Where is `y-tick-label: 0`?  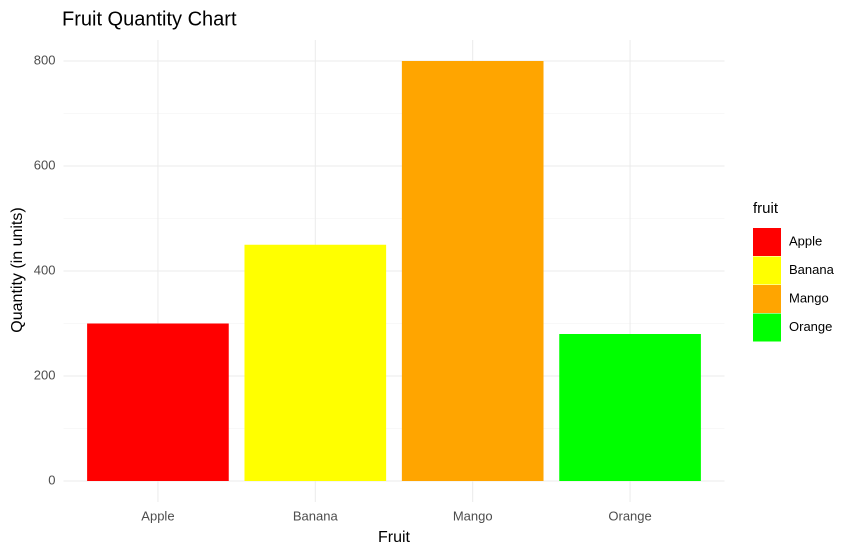 y-tick-label: 0 is located at coordinates (51, 479).